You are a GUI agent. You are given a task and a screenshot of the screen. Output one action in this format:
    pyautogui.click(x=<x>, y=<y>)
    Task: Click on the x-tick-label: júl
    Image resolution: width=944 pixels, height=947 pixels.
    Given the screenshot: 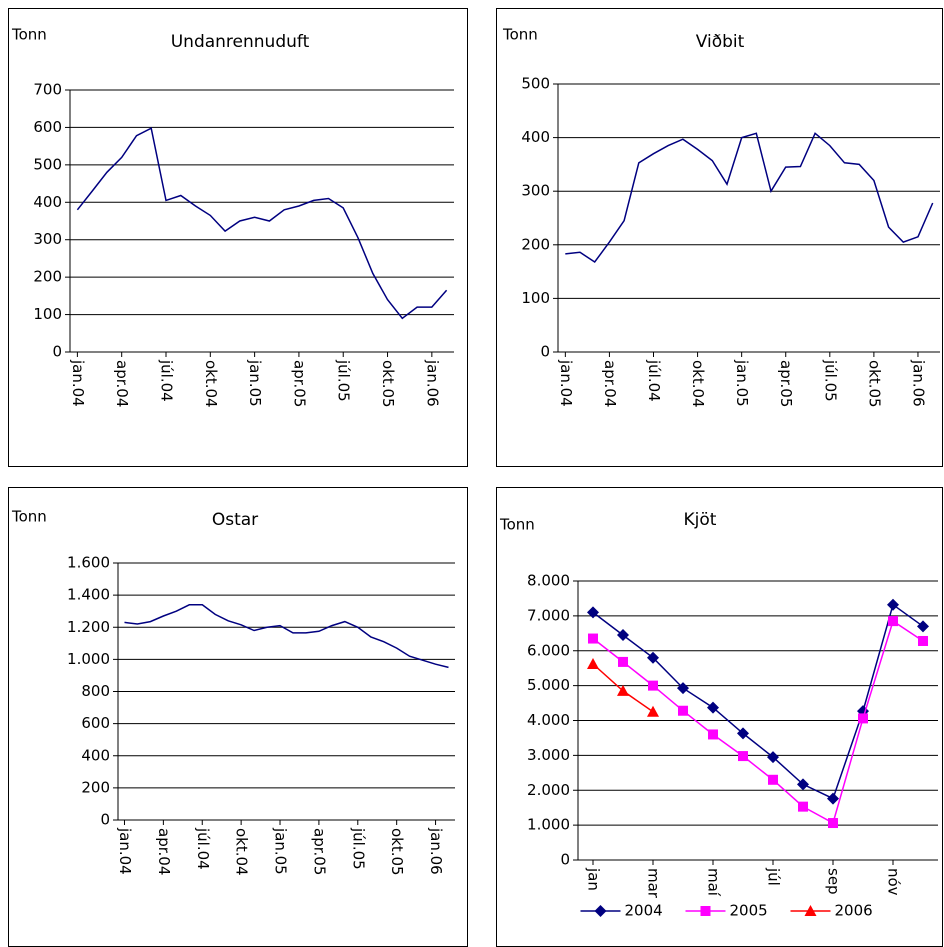 What is the action you would take?
    pyautogui.click(x=774, y=876)
    